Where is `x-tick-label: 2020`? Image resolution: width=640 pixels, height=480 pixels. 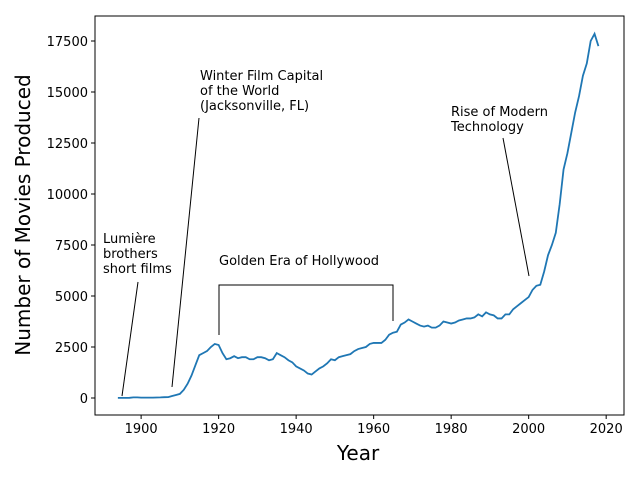
x-tick-label: 2020 is located at coordinates (606, 429).